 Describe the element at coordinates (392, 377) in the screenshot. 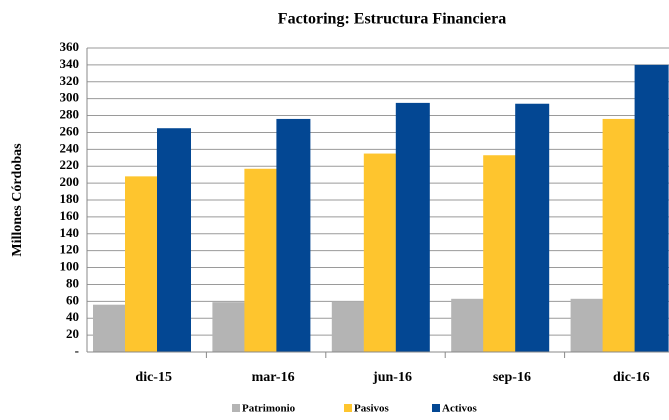

I see `x-tick-label: jun-16` at that location.